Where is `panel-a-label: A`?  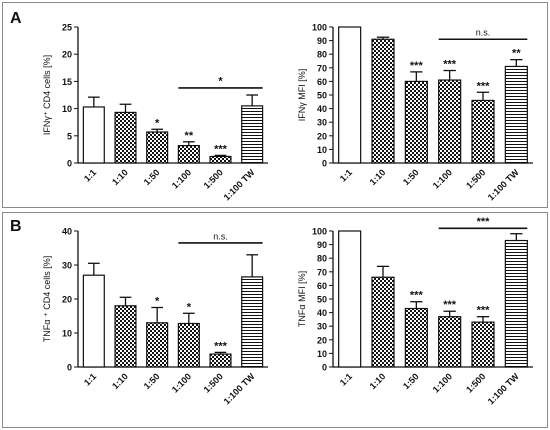
panel-a-label: A is located at coordinates (16, 18).